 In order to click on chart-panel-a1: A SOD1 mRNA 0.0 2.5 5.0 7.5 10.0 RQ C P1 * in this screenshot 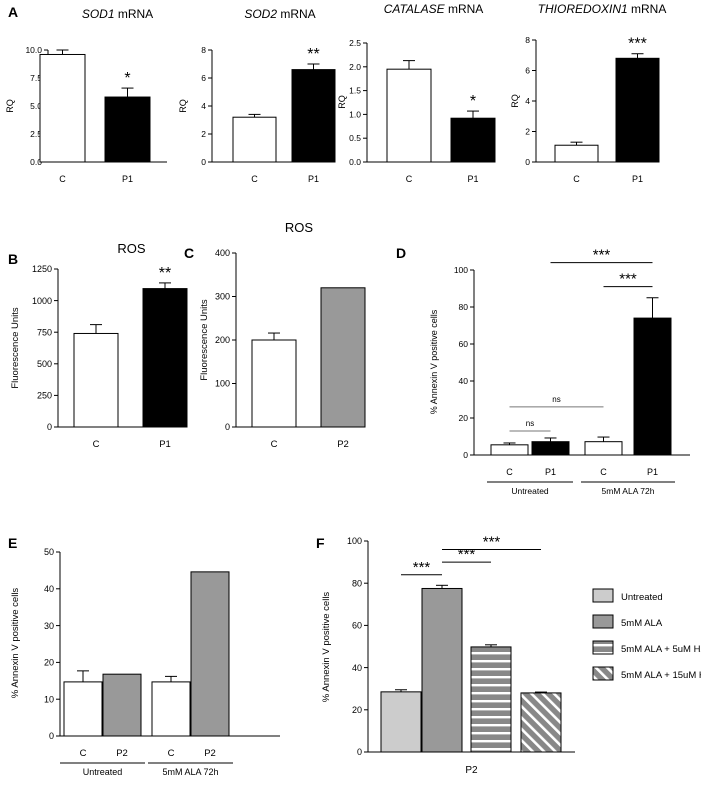, I will do `click(86, 94)`.